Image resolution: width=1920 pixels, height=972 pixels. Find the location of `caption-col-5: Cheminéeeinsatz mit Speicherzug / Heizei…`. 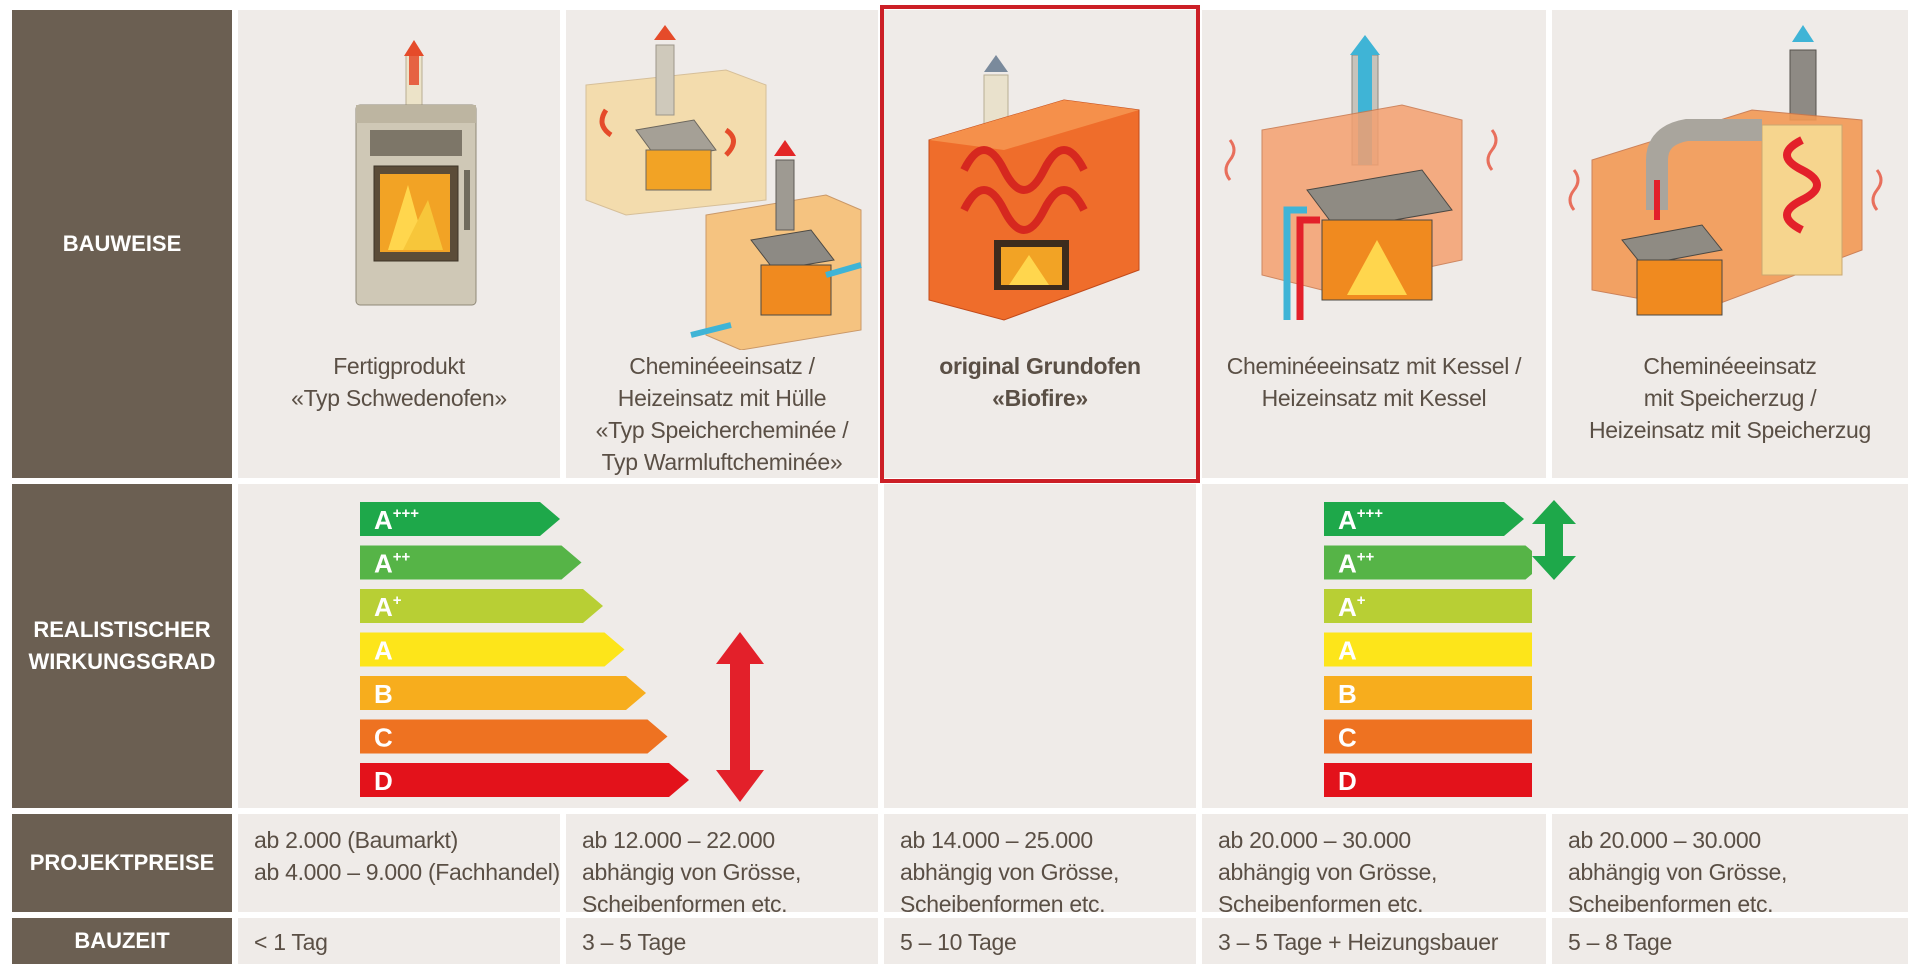

caption-col-5: Cheminéeeinsatz mit Speicherzug / Heizei… is located at coordinates (1730, 398).